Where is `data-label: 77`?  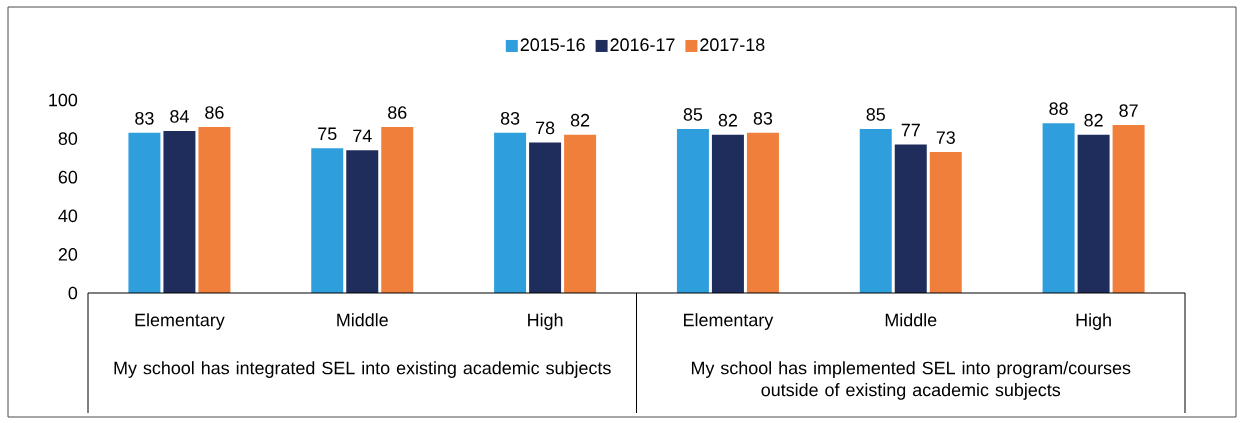 data-label: 77 is located at coordinates (910, 130).